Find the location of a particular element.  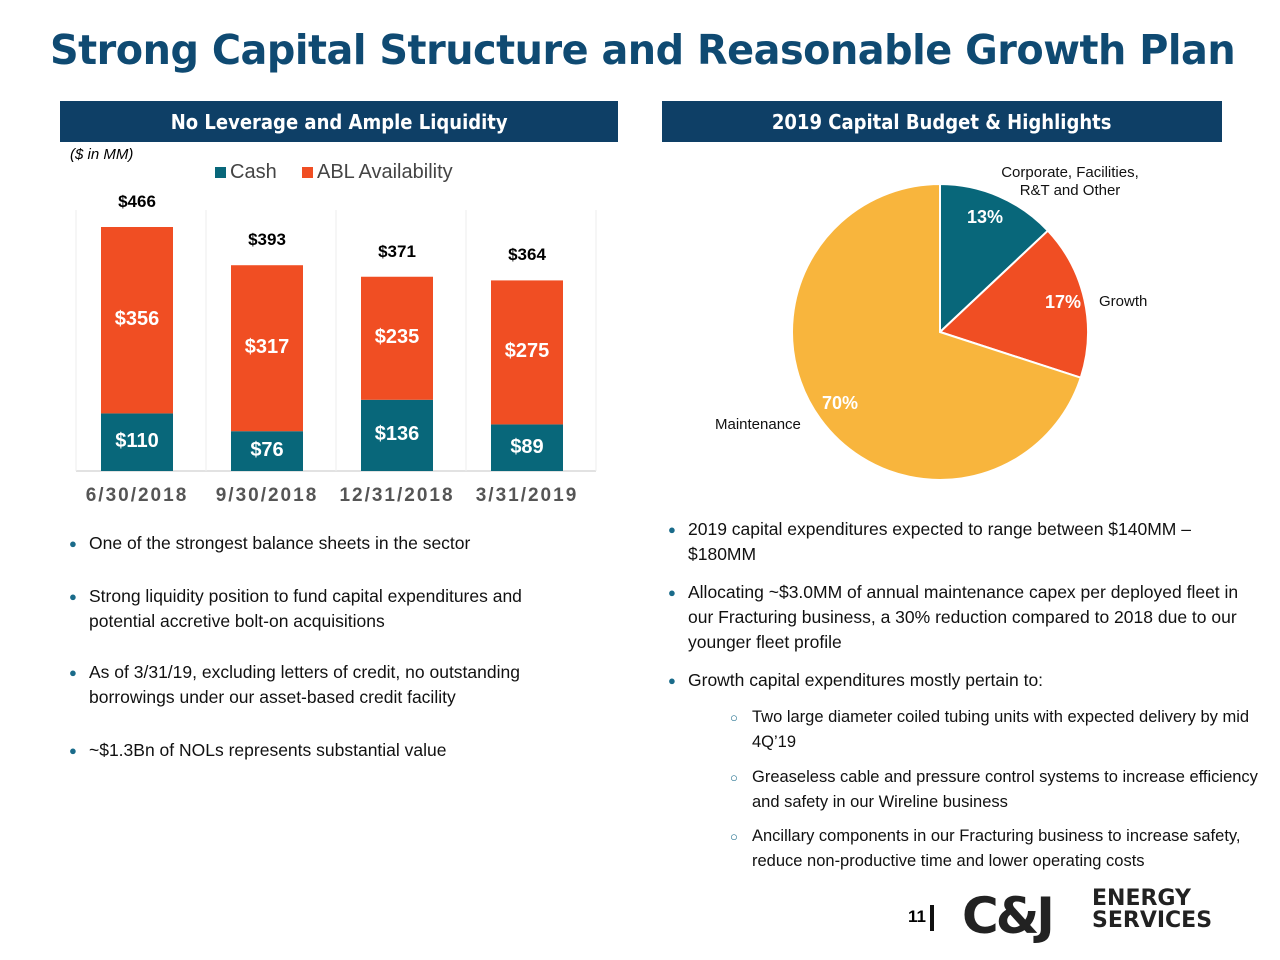

legend-swatch-cash is located at coordinates (220, 172).